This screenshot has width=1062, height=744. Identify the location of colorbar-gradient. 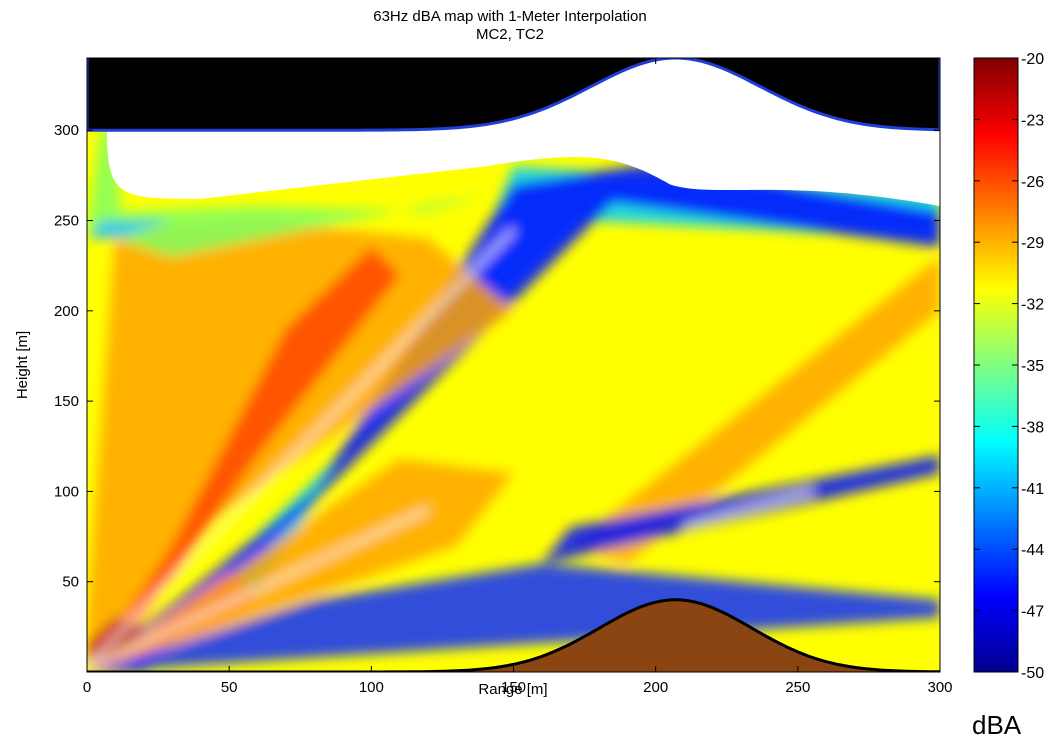
(996, 365).